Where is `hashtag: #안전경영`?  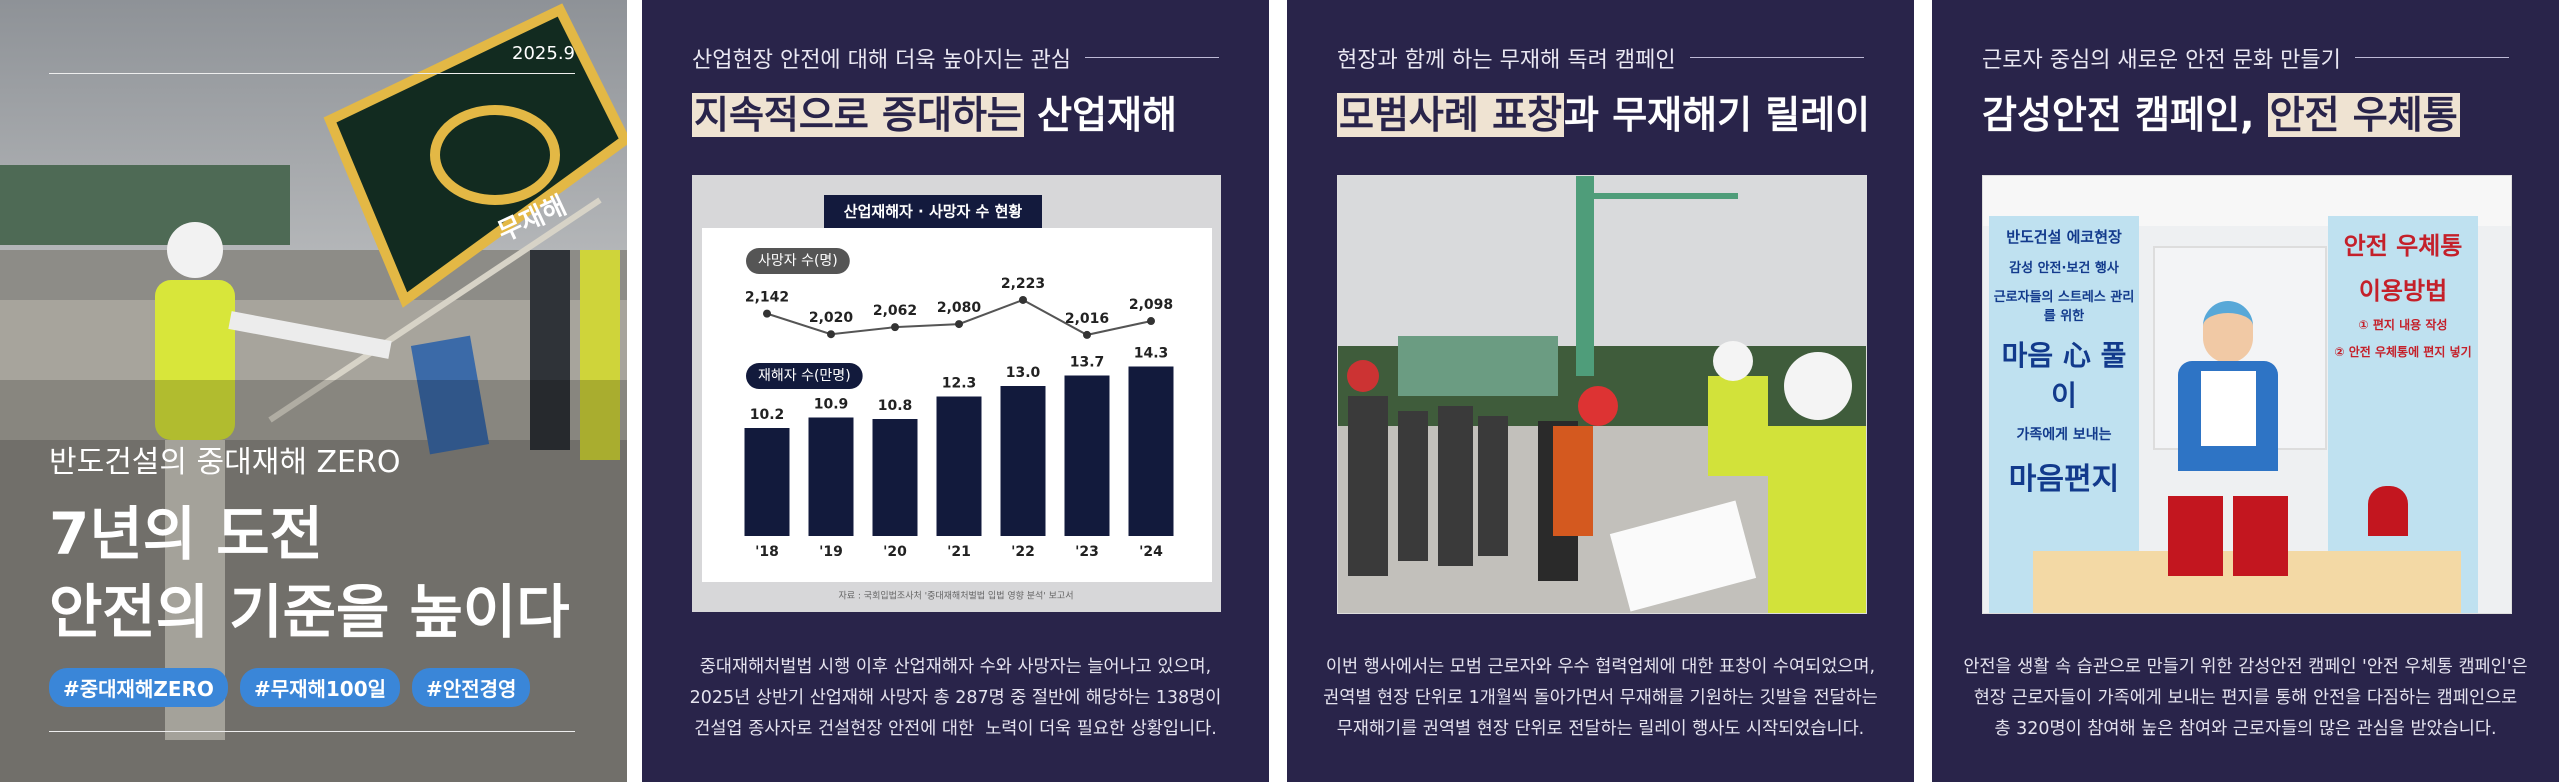
hashtag: #안전경영 is located at coordinates (471, 687).